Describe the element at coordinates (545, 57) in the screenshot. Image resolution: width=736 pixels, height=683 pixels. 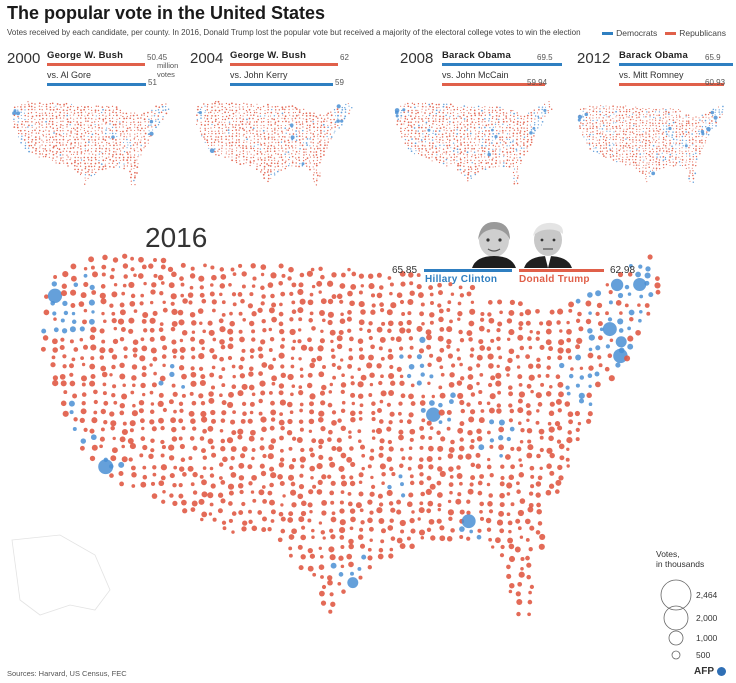
I see `winner-vote-value: 69.5` at that location.